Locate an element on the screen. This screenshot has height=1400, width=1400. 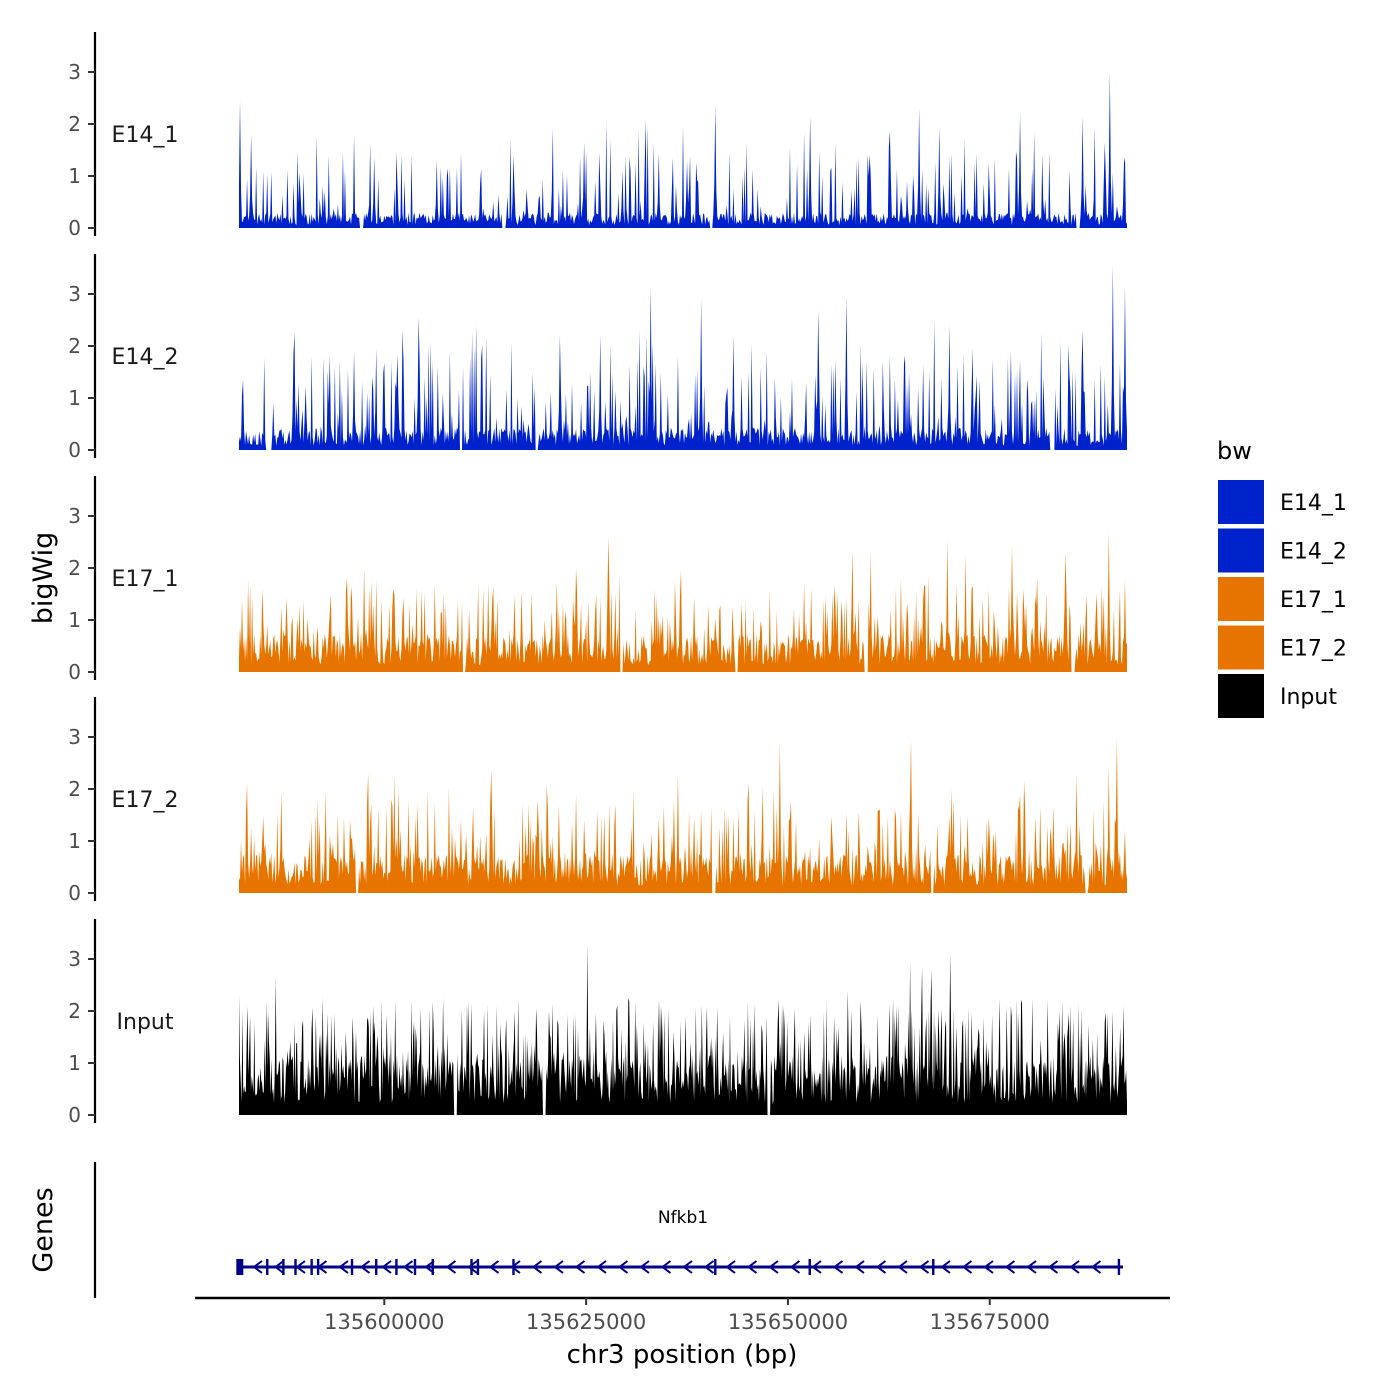
gene-track: Nfkb1 is located at coordinates (608, 1230).